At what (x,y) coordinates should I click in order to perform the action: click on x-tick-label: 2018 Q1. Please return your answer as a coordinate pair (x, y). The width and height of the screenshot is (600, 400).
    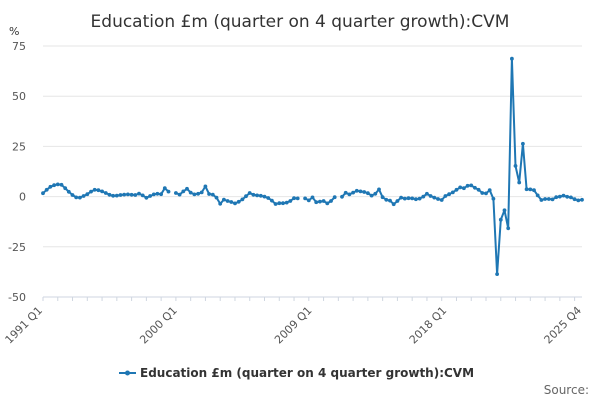
    Looking at the image, I should click on (428, 325).